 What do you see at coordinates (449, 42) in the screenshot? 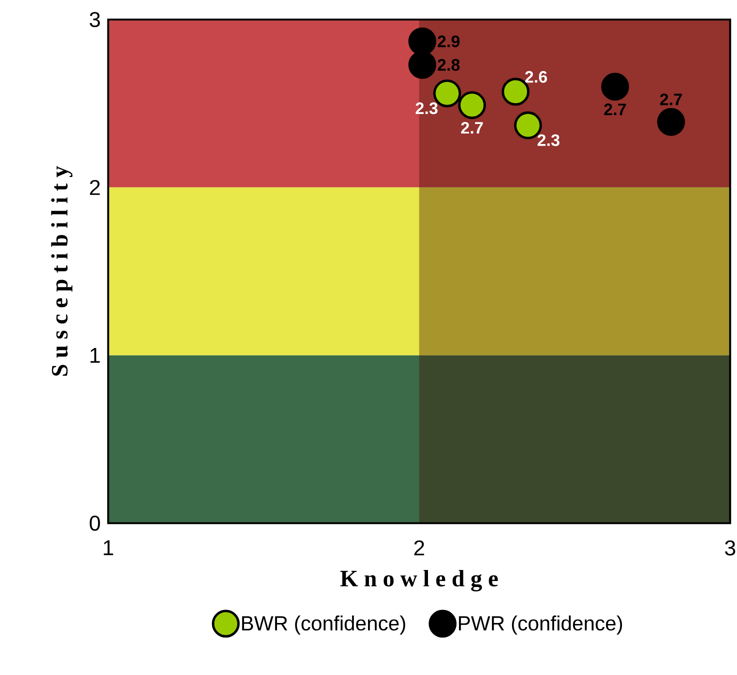
I see `annotation: 2.9` at bounding box center [449, 42].